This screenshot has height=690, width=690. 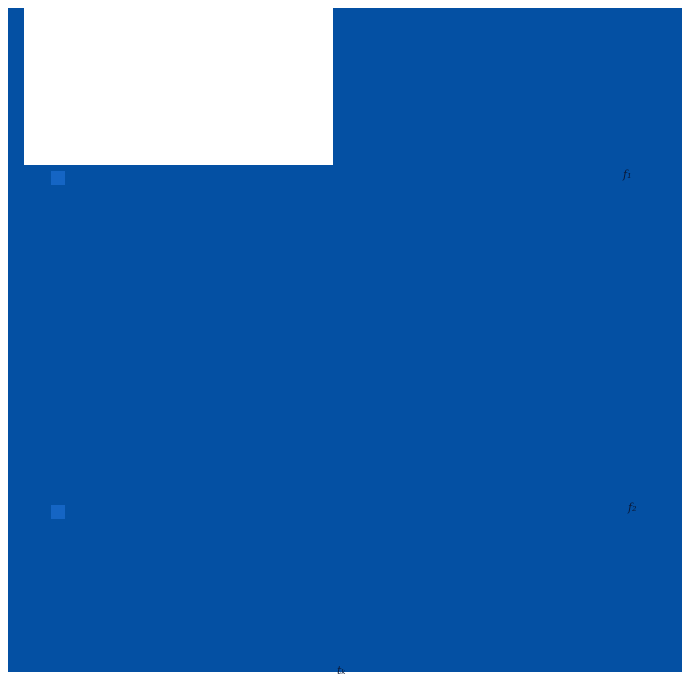 What do you see at coordinates (58, 512) in the screenshot?
I see `panel-2-marker-square` at bounding box center [58, 512].